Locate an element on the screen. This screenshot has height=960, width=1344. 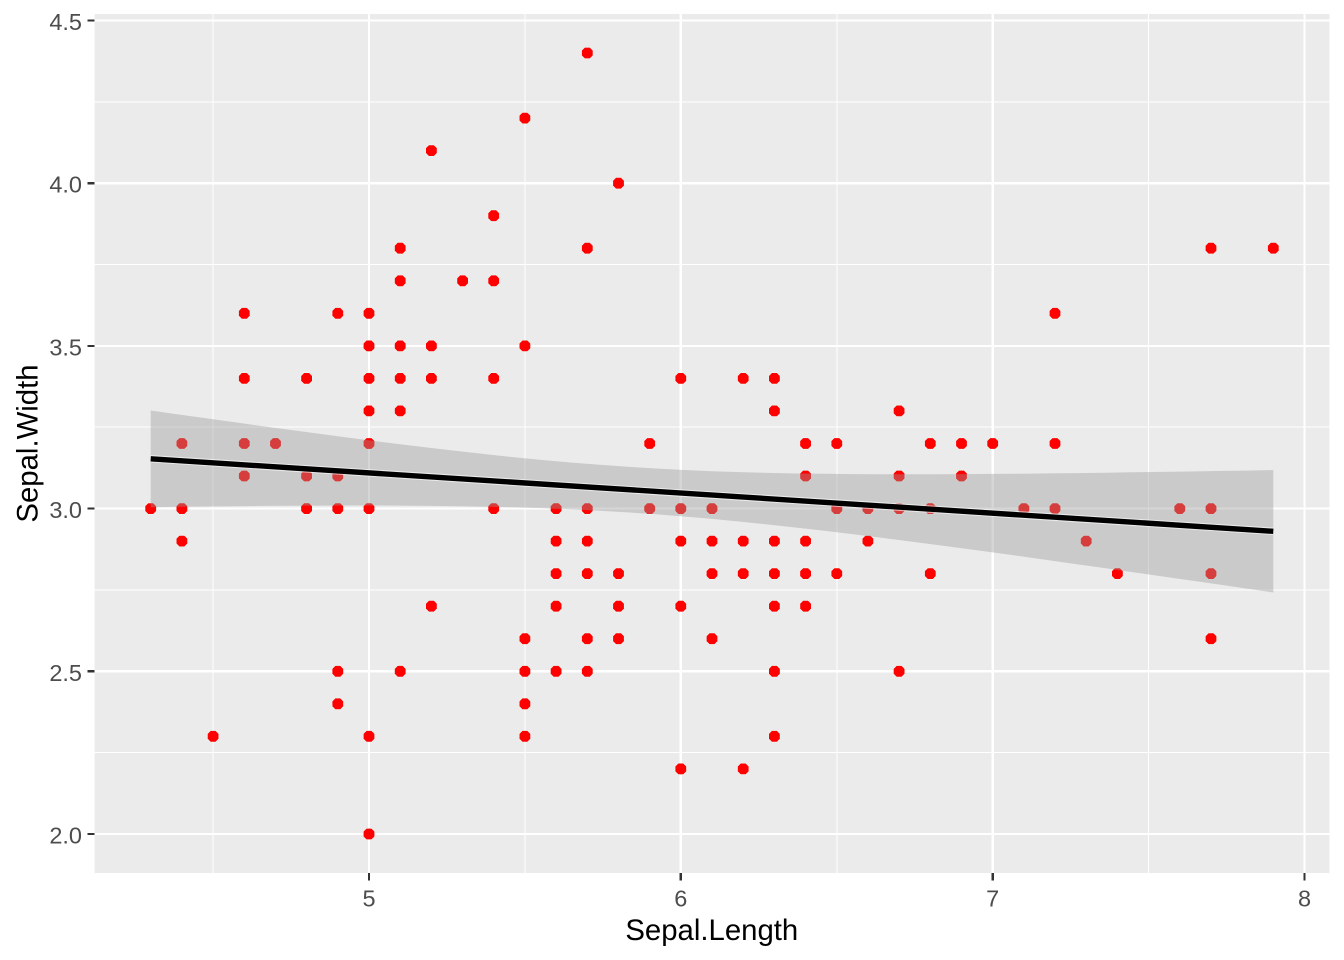
svg-text: 4.0 is located at coordinates (65, 185).